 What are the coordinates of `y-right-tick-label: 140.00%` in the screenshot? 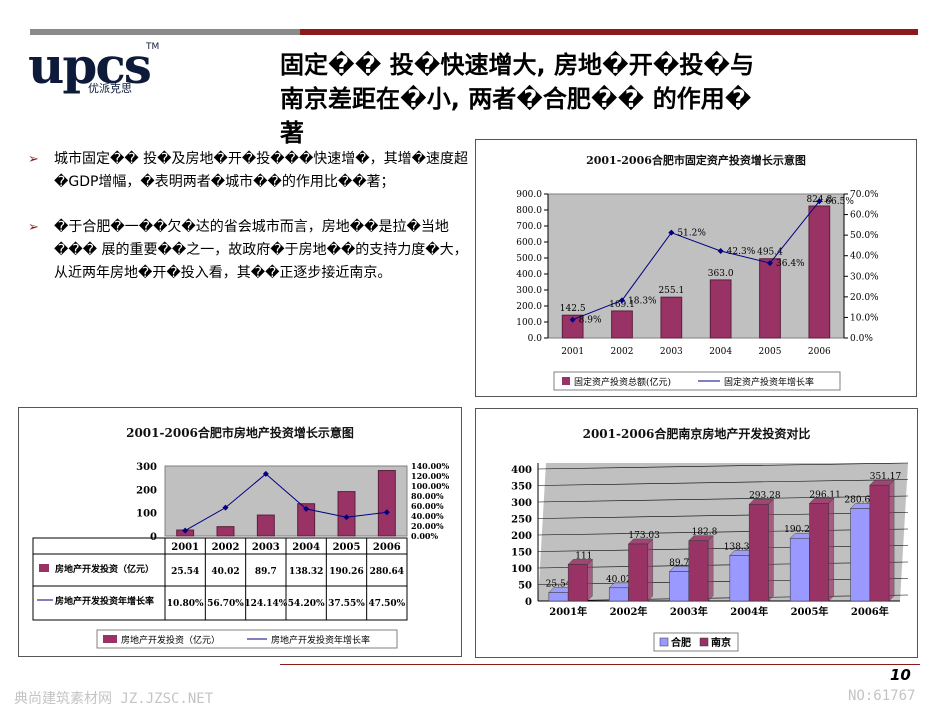 It's located at (430, 466).